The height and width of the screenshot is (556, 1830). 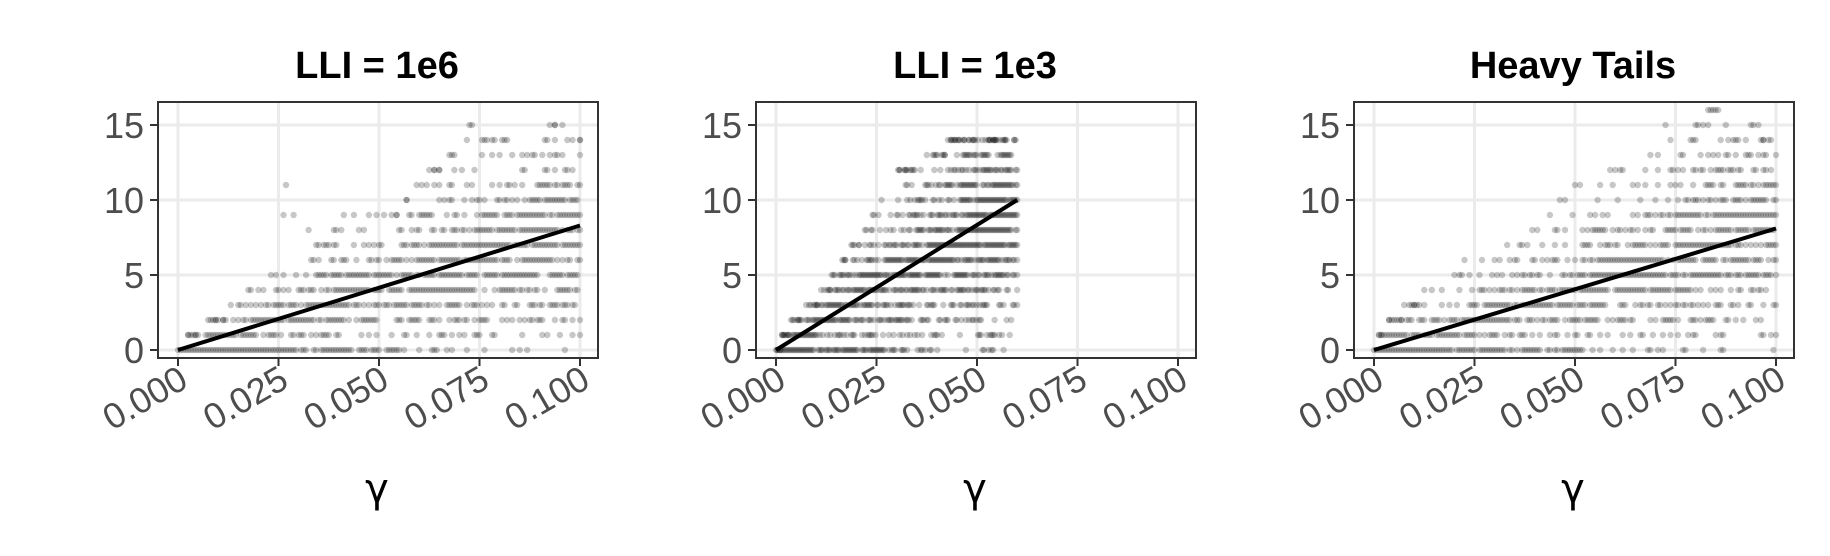 I want to click on y-tick-label: 0, so click(x=732, y=350).